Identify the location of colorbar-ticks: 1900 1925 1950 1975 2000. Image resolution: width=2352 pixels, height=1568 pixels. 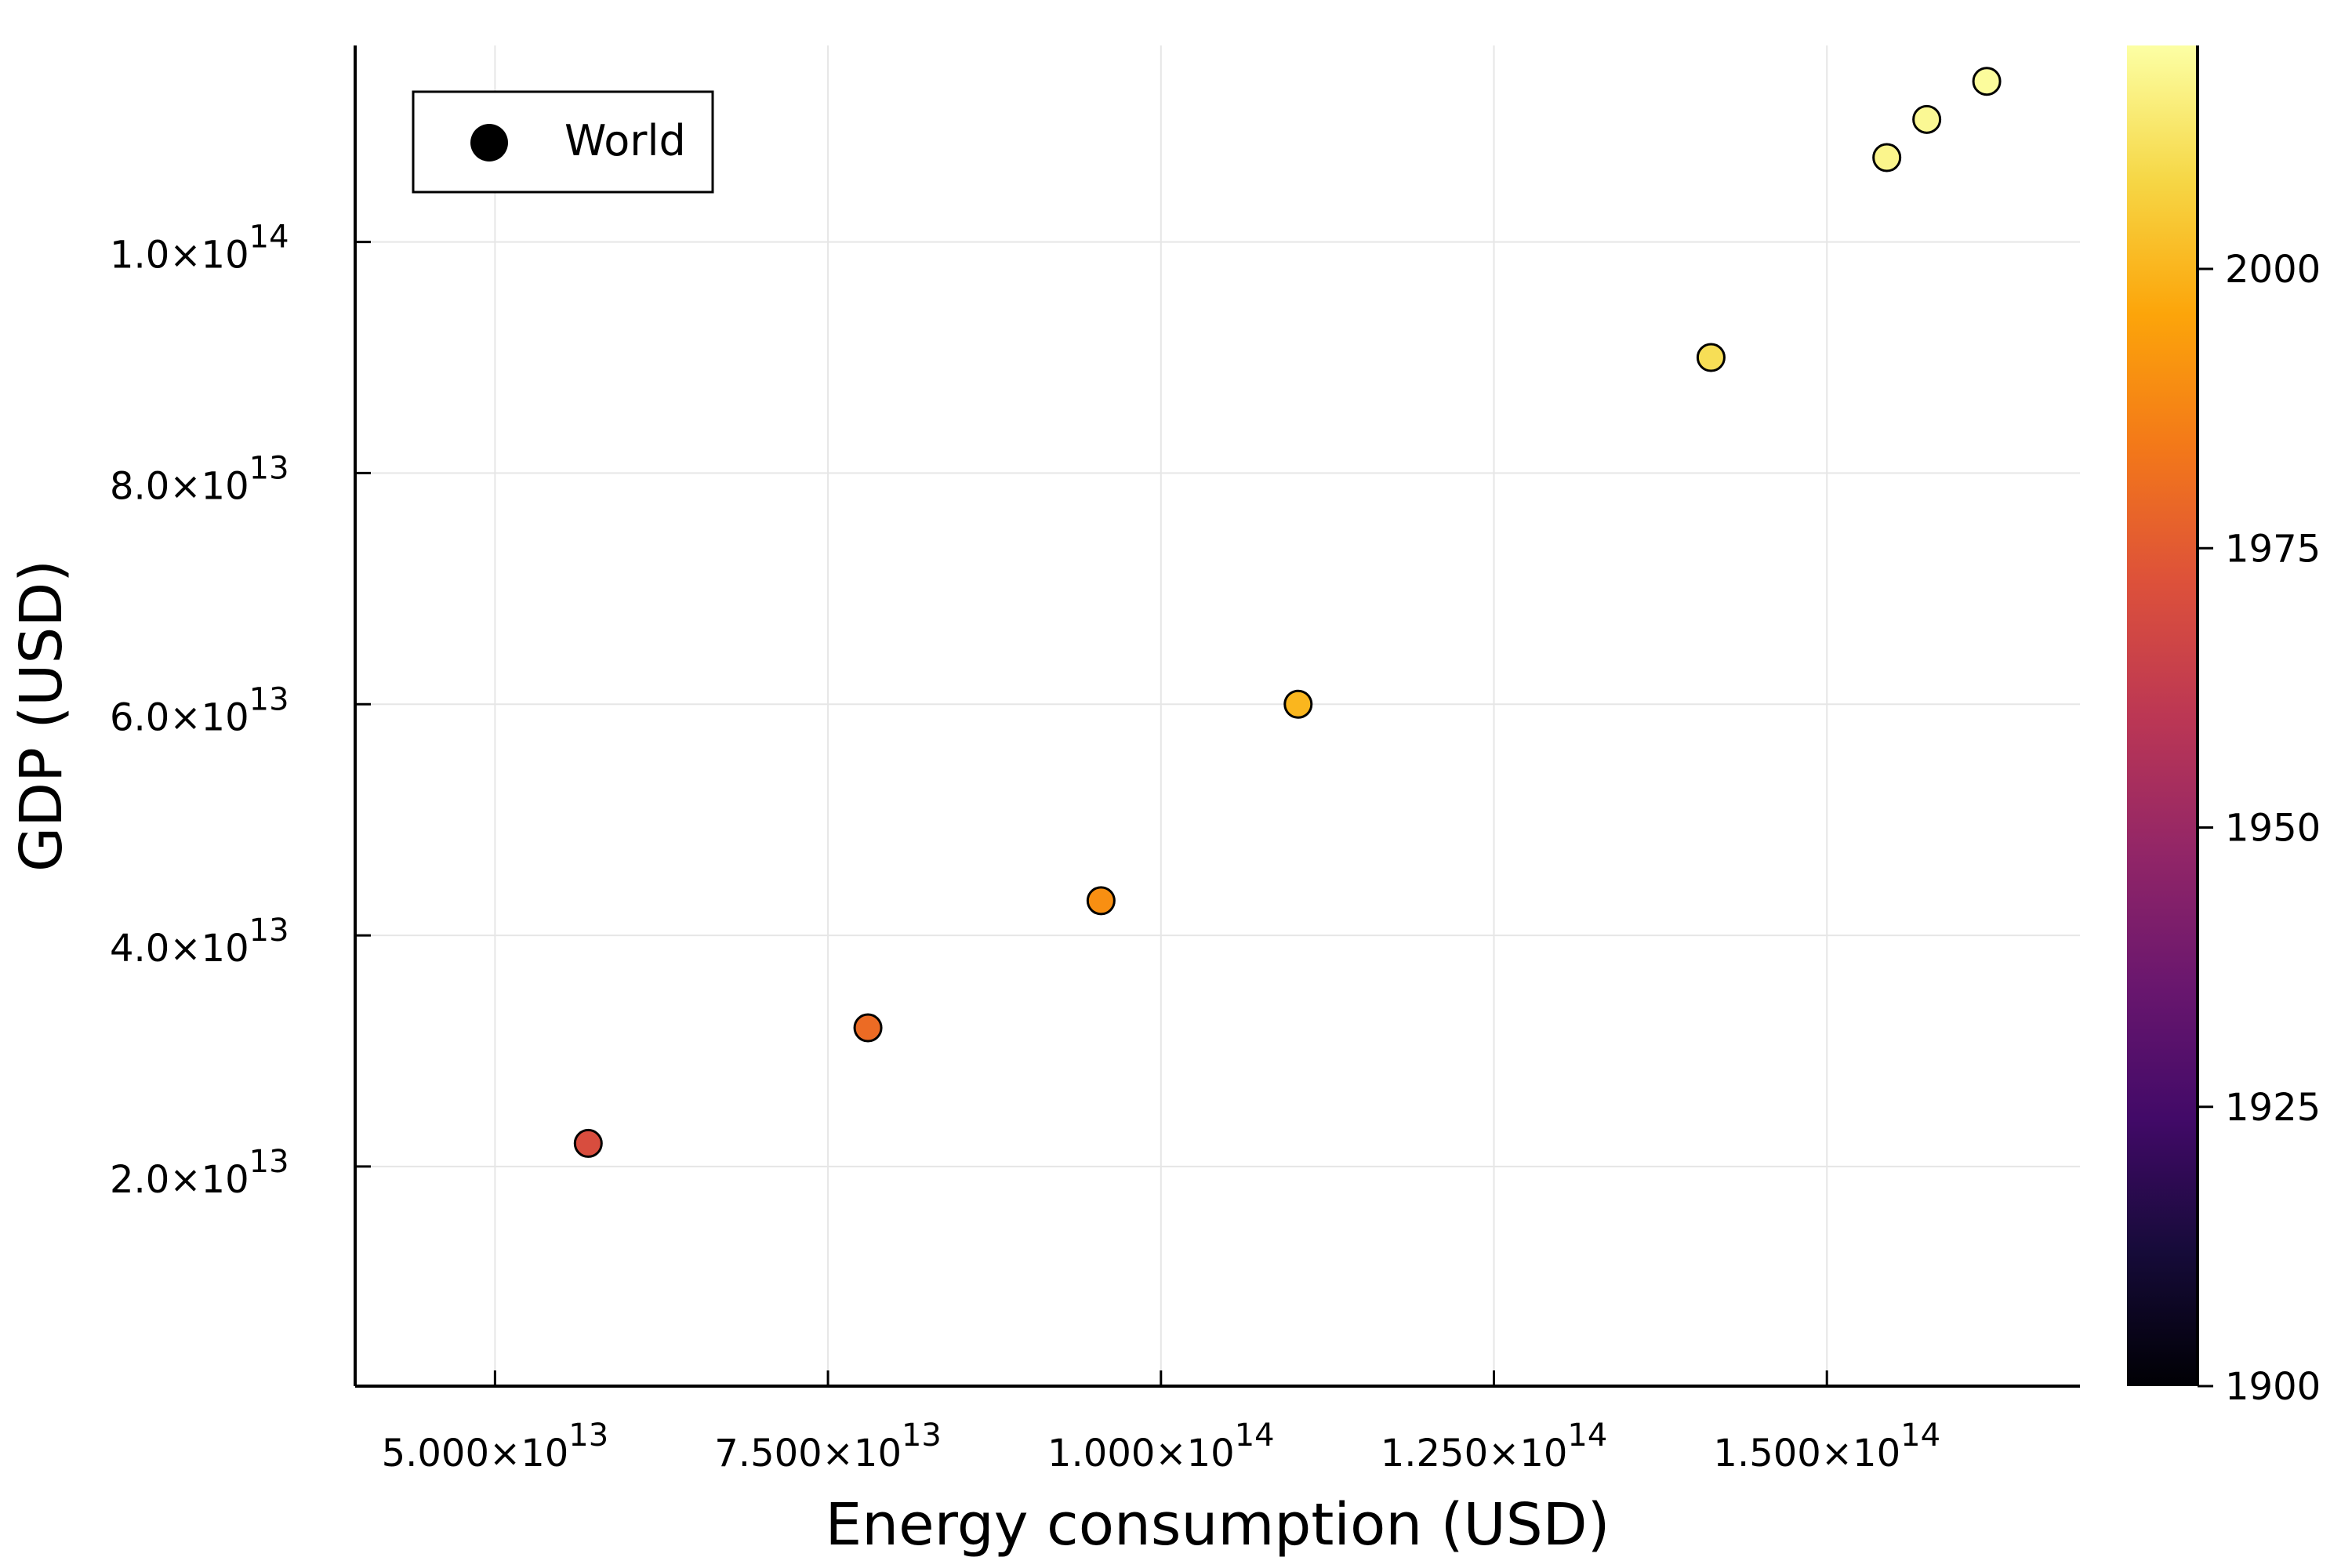
(2259, 828).